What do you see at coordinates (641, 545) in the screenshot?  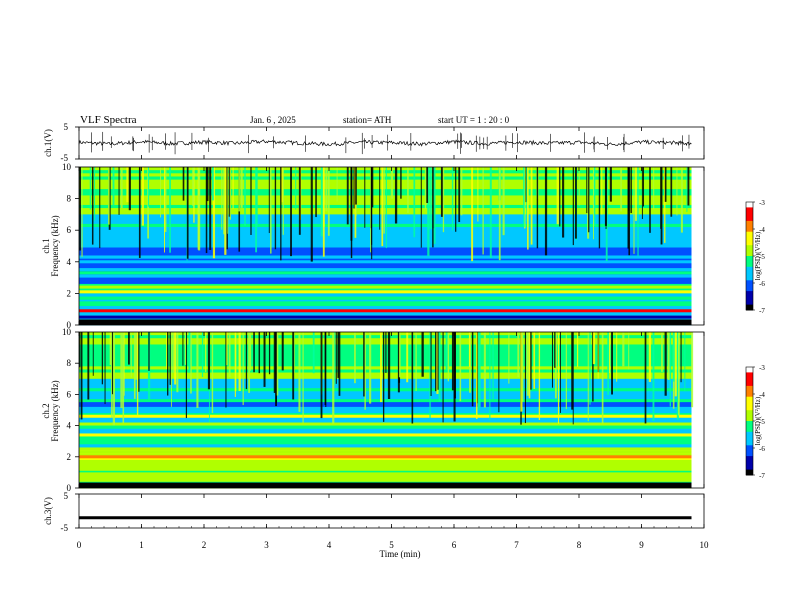 I see `time-tick-label: 9` at bounding box center [641, 545].